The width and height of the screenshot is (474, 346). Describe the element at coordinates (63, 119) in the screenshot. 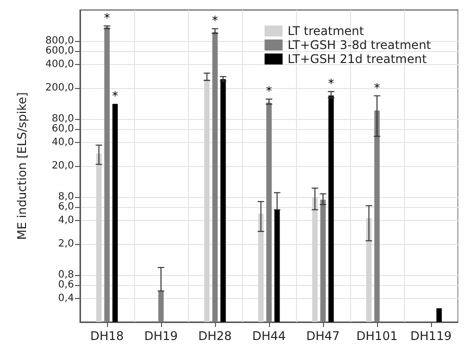

I see `y-tick-label: 80,0` at that location.